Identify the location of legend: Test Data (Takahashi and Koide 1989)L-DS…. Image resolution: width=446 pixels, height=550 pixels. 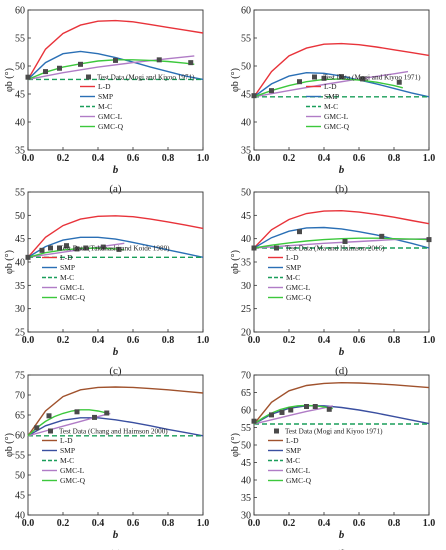
(106, 273).